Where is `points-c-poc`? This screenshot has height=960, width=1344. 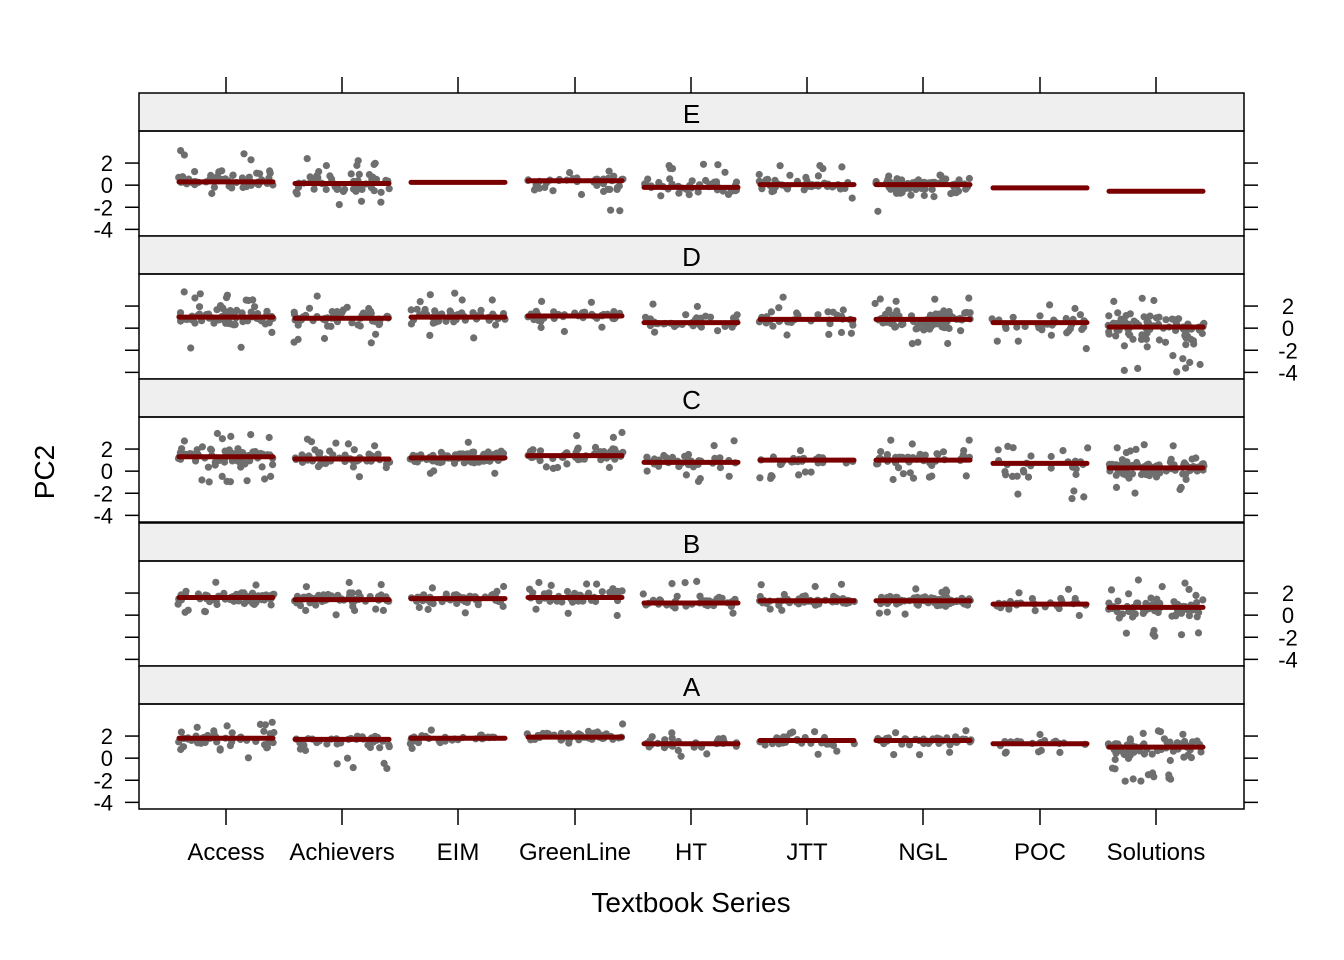 points-c-poc is located at coordinates (1043, 472).